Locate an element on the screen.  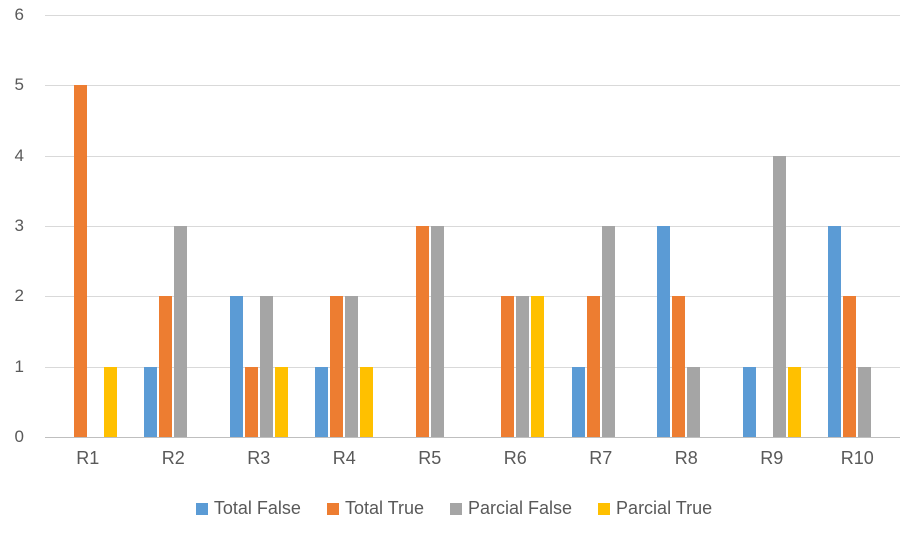
bar-group-r4 is located at coordinates (345, 226).